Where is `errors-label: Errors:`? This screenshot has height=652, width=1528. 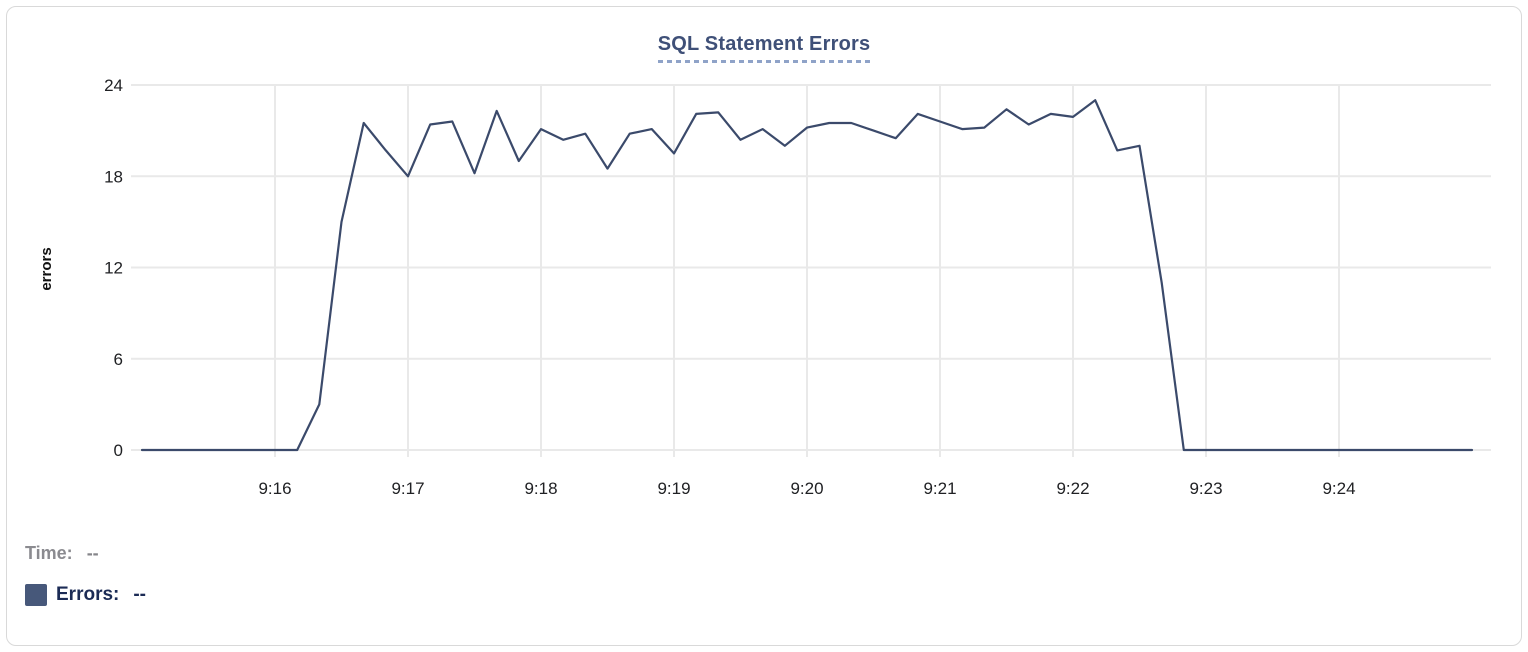
errors-label: Errors: is located at coordinates (88, 594).